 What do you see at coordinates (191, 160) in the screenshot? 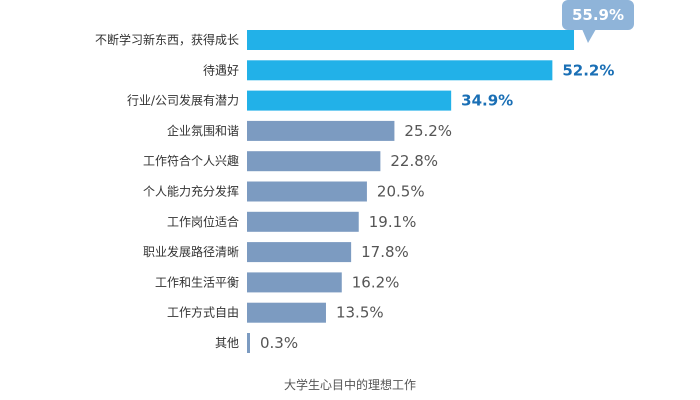
I see `category-label: 工作符合个人兴趣` at bounding box center [191, 160].